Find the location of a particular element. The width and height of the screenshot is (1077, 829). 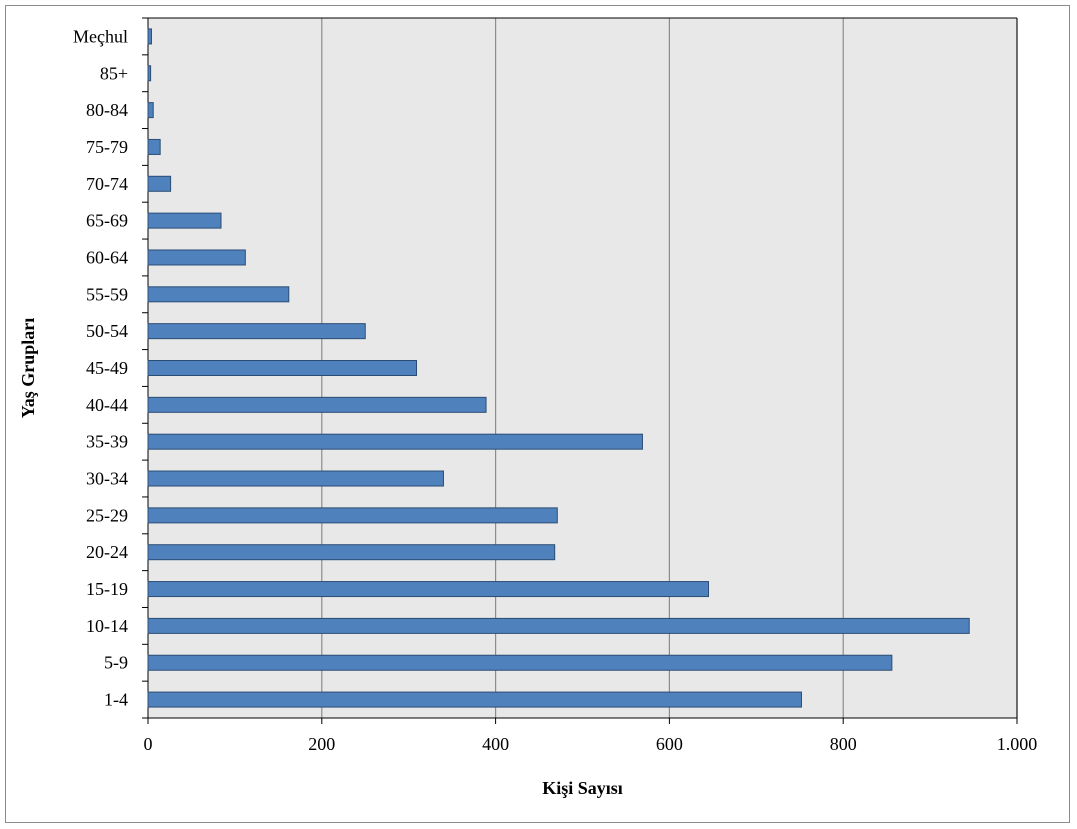

x-tick-label: 200 is located at coordinates (321, 744).